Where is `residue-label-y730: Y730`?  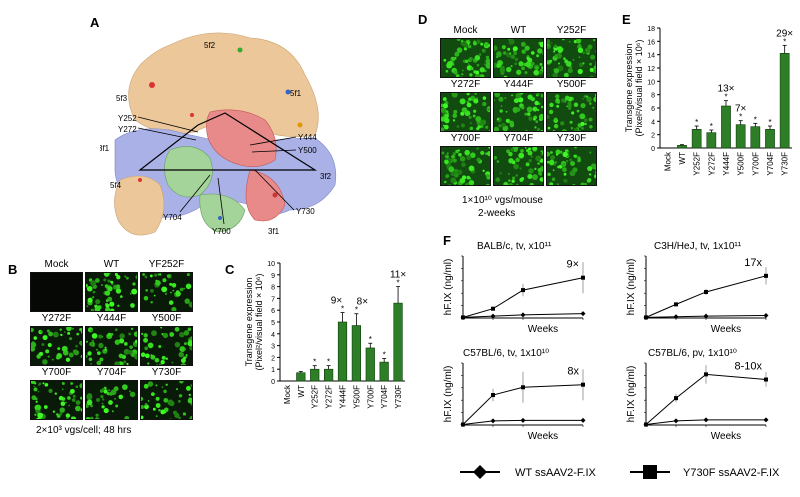
residue-label-y730: Y730 is located at coordinates (305, 211).